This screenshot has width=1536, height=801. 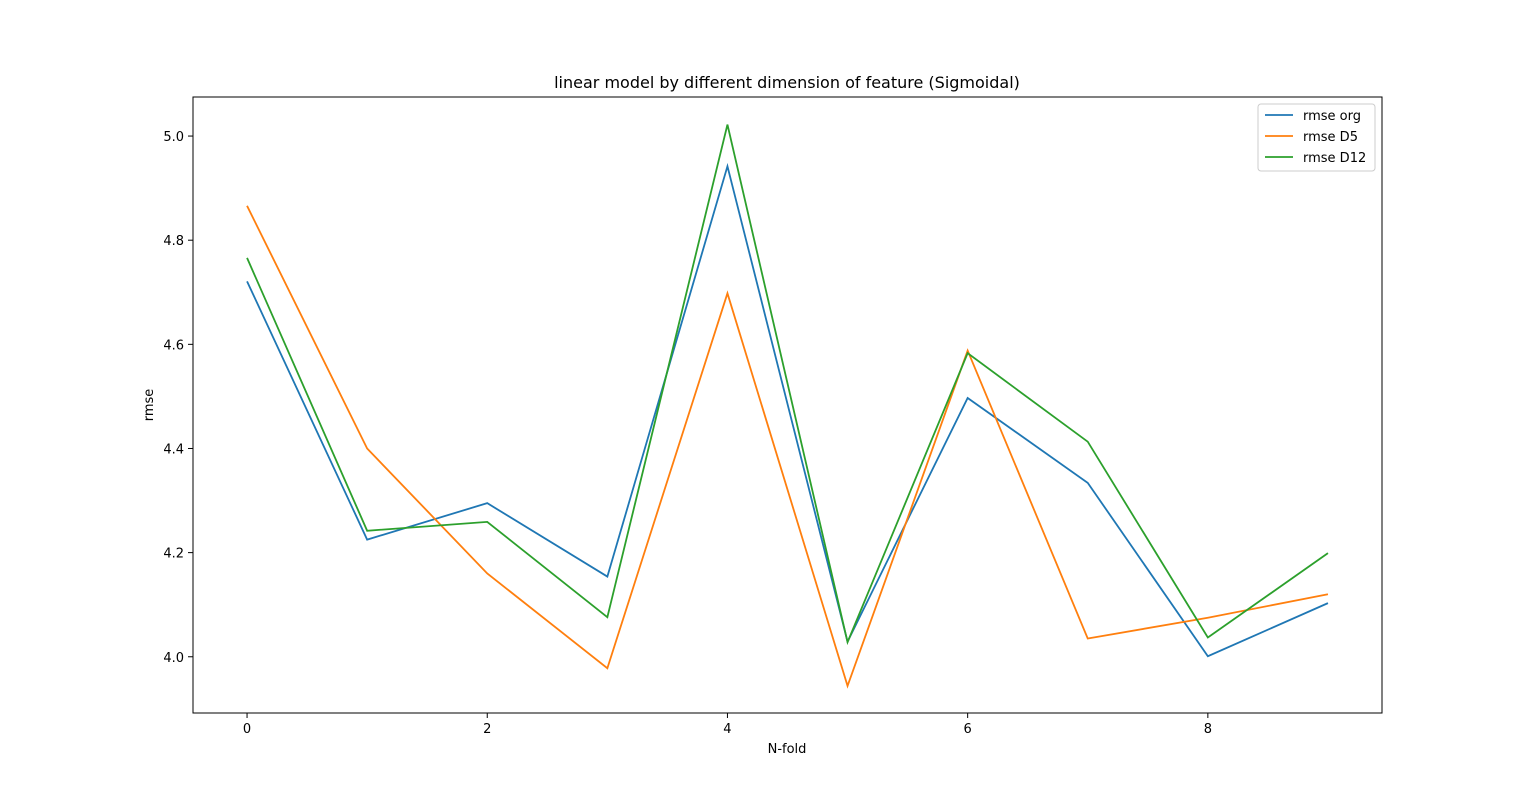 What do you see at coordinates (247, 729) in the screenshot?
I see `x-tick-label: 0` at bounding box center [247, 729].